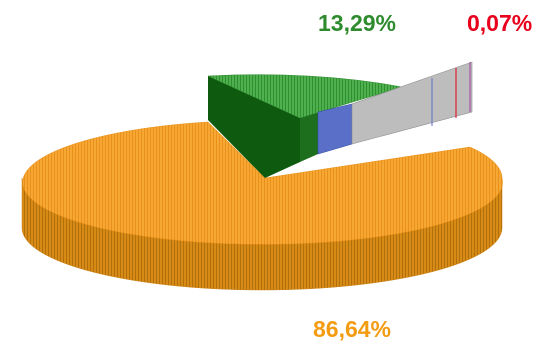  What do you see at coordinates (357, 23) in the screenshot?
I see `data-label-13-29: 13,29%` at bounding box center [357, 23].